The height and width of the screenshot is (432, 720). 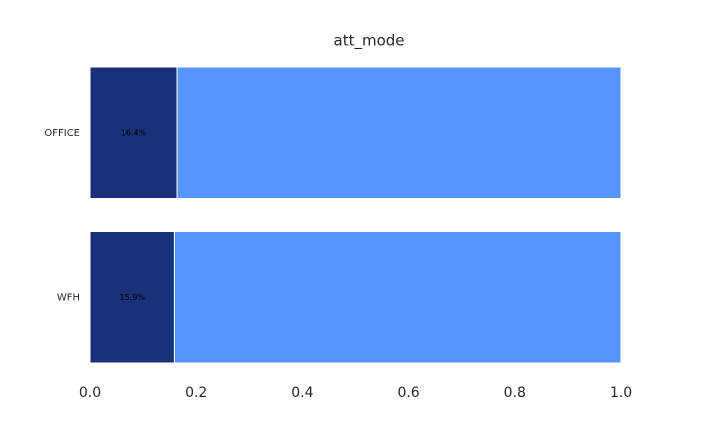 I want to click on data-label: 15.9%, so click(x=133, y=297).